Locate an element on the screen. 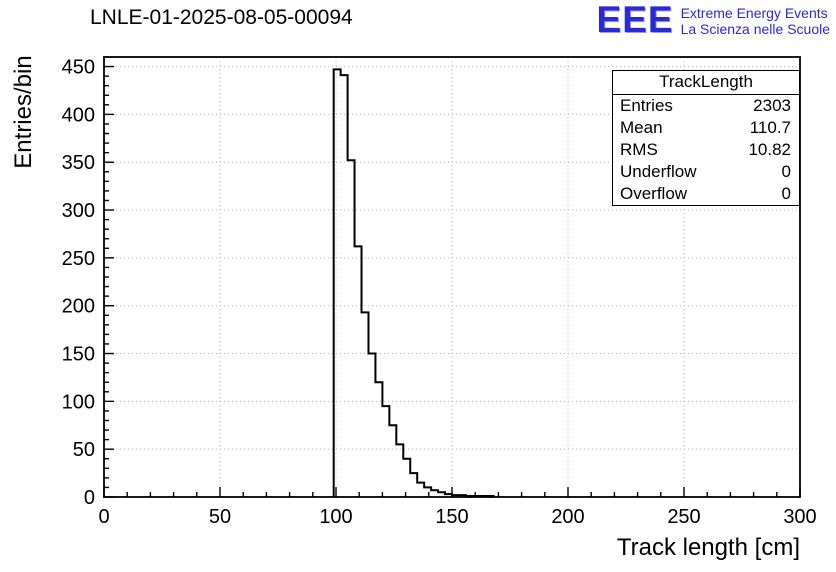 This screenshot has width=836, height=572. y-tick-label: 400 is located at coordinates (78, 115).